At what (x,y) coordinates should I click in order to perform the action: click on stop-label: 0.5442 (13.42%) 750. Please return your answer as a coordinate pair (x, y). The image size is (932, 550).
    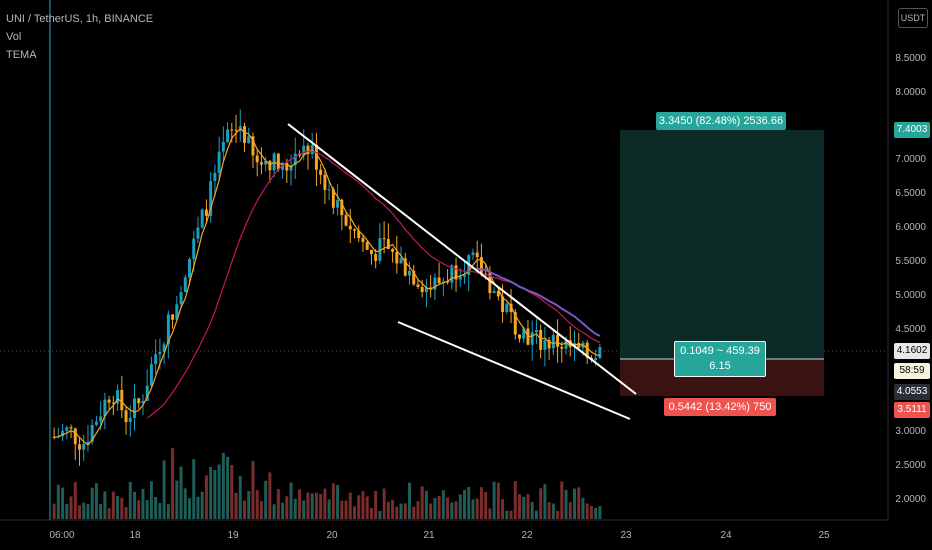
    Looking at the image, I should click on (720, 407).